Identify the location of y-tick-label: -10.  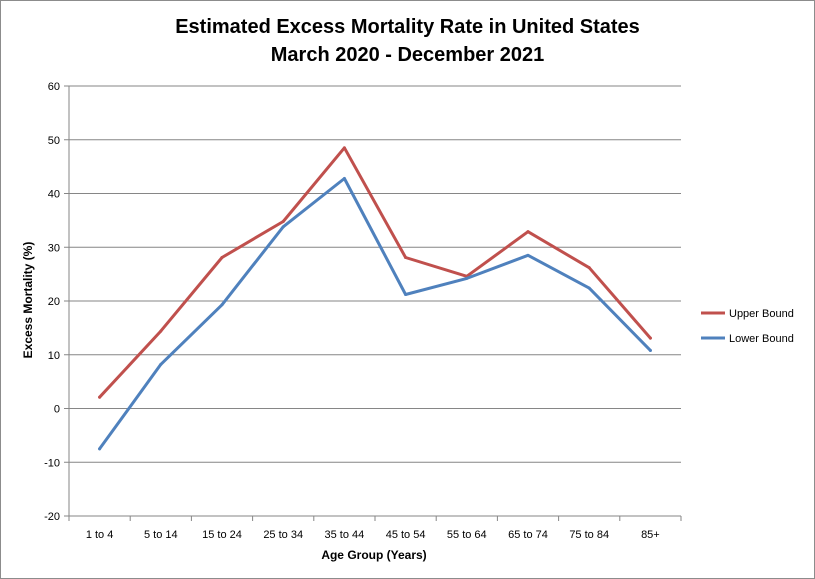
(52, 463).